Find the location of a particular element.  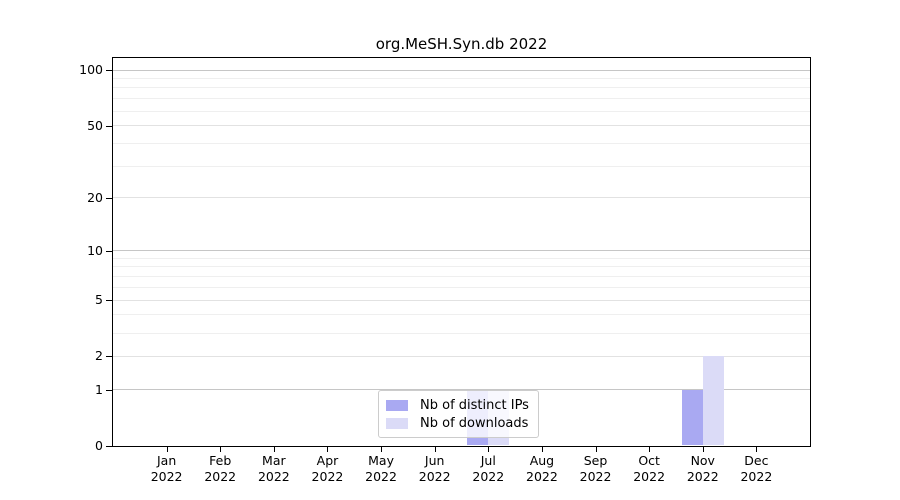

x-tick-feb is located at coordinates (221, 449).